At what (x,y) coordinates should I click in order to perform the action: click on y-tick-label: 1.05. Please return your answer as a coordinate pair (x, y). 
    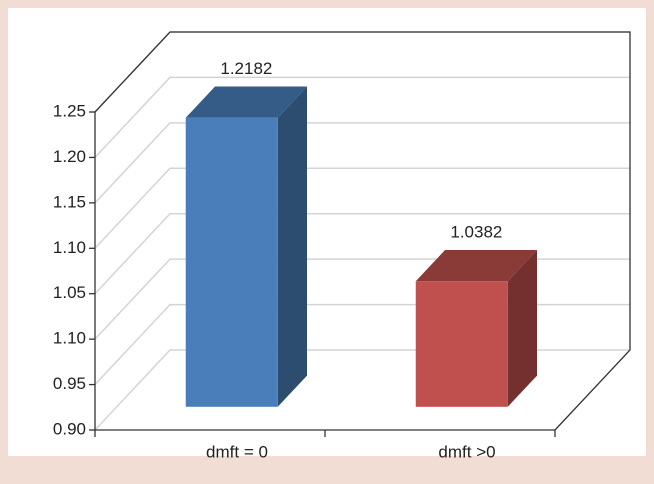
    Looking at the image, I should click on (69, 292).